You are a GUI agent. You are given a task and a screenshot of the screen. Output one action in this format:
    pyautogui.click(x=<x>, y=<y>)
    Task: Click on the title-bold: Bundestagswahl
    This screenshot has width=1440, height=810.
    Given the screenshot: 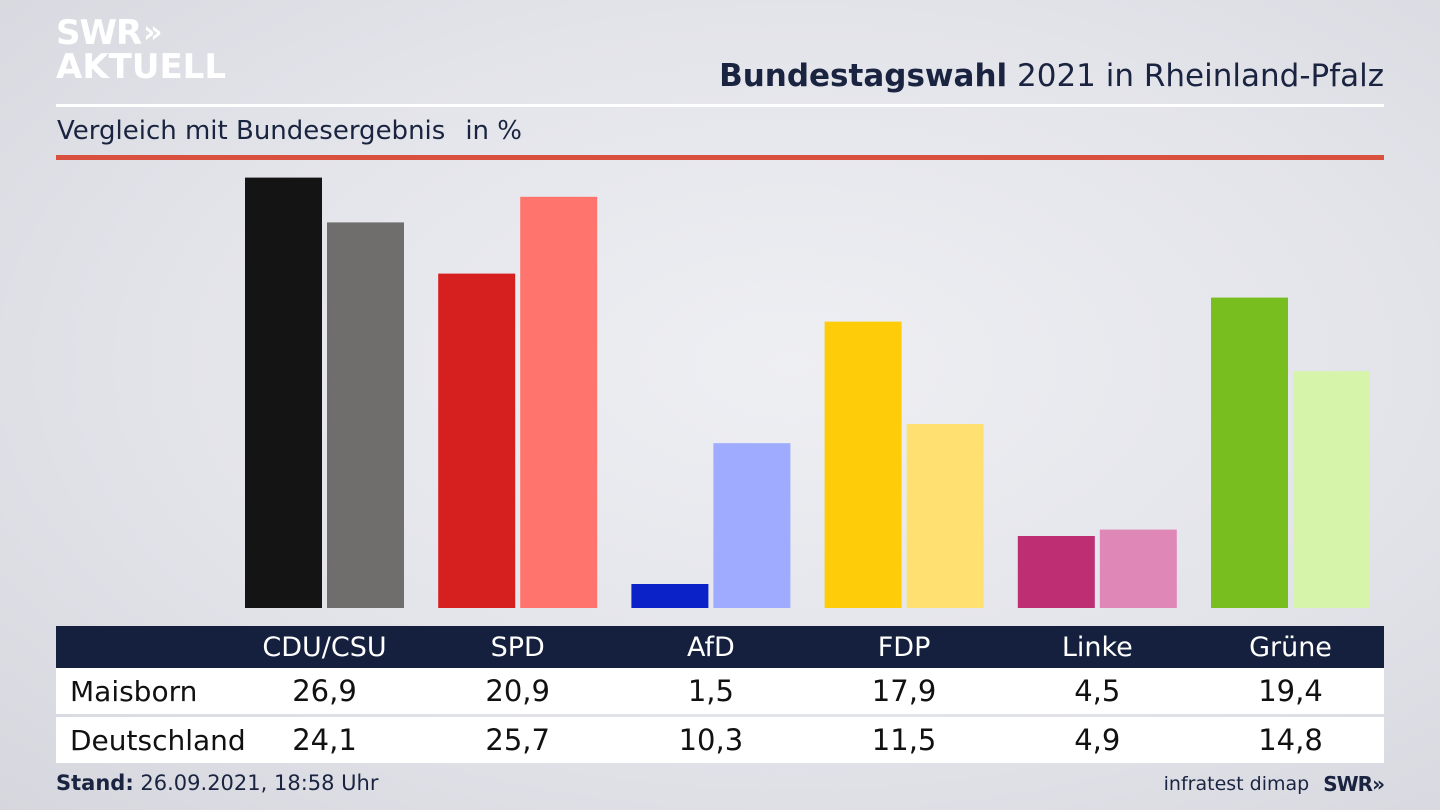 What is the action you would take?
    pyautogui.click(x=863, y=76)
    